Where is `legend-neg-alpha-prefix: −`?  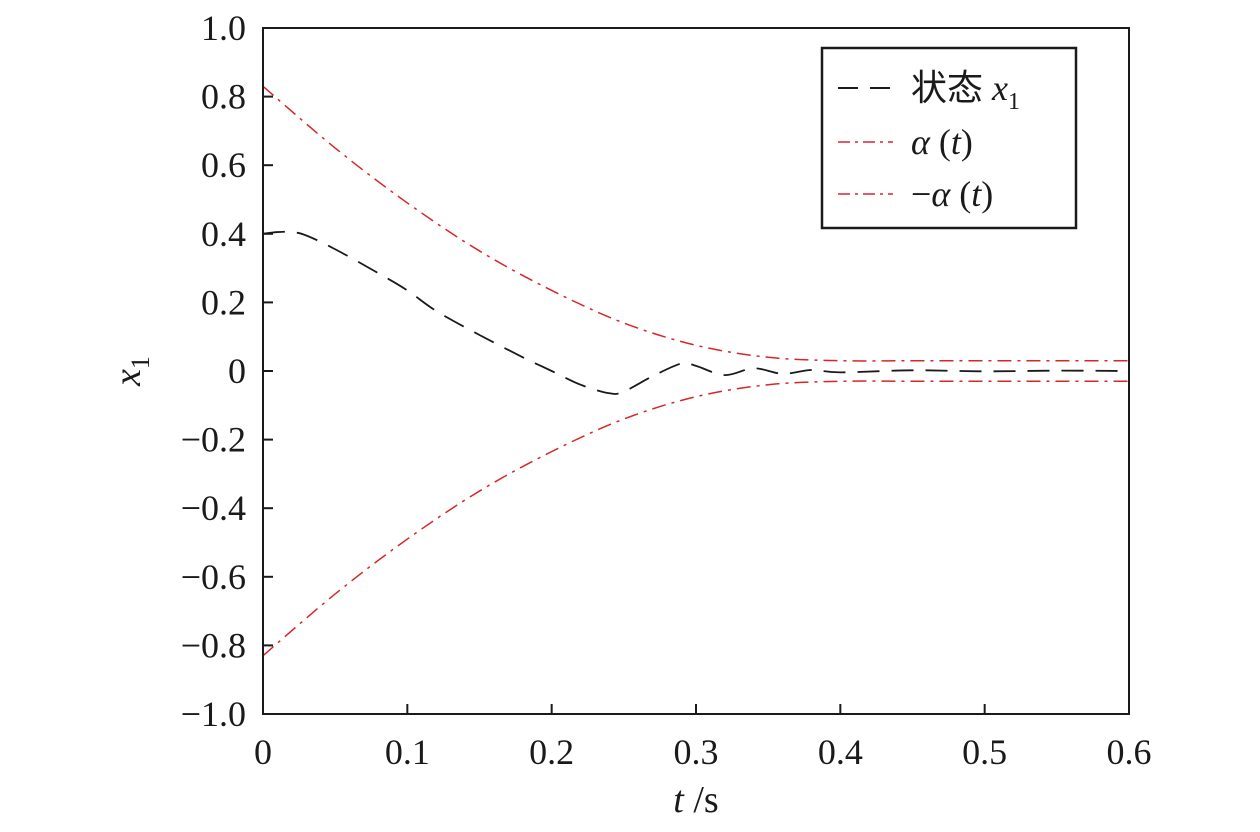
legend-neg-alpha-prefix: − is located at coordinates (921, 194).